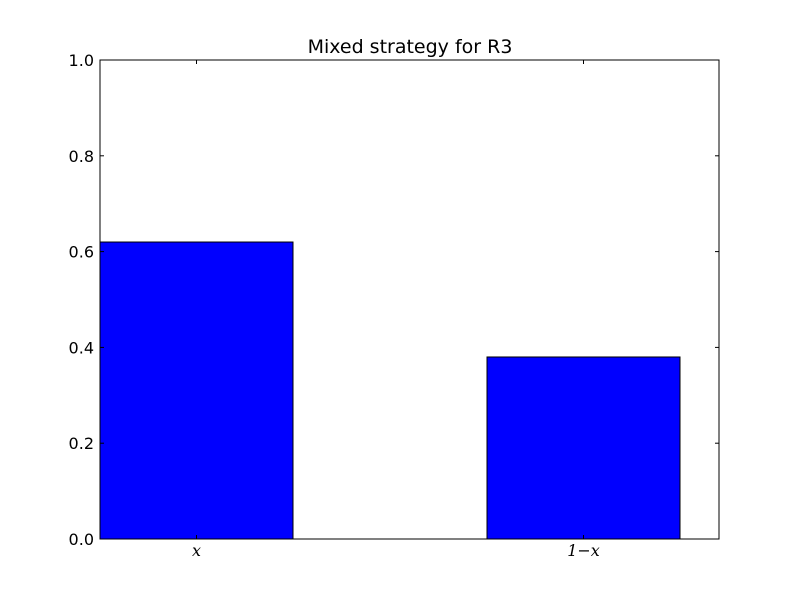 Image resolution: width=800 pixels, height=600 pixels. What do you see at coordinates (196, 550) in the screenshot?
I see `x-tick-label-0: x` at bounding box center [196, 550].